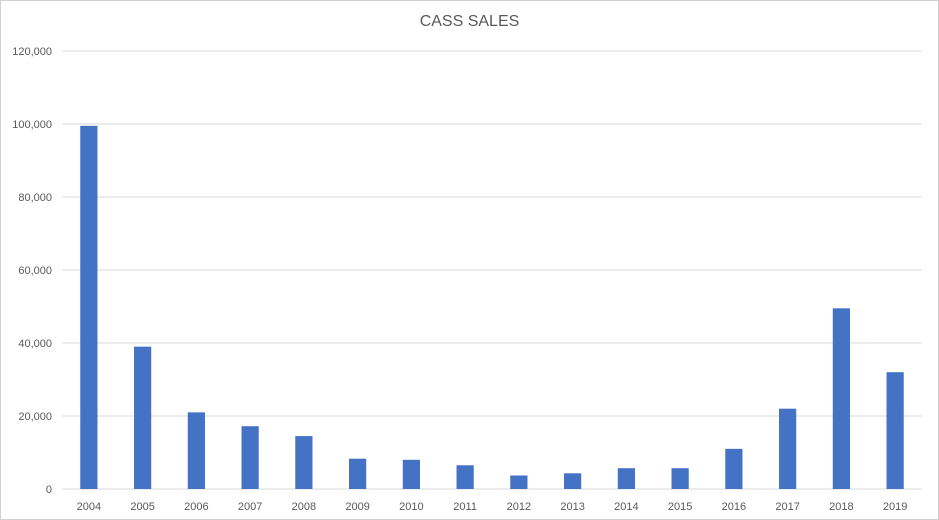 This screenshot has width=939, height=520. Describe the element at coordinates (465, 477) in the screenshot. I see `bar-2011` at that location.